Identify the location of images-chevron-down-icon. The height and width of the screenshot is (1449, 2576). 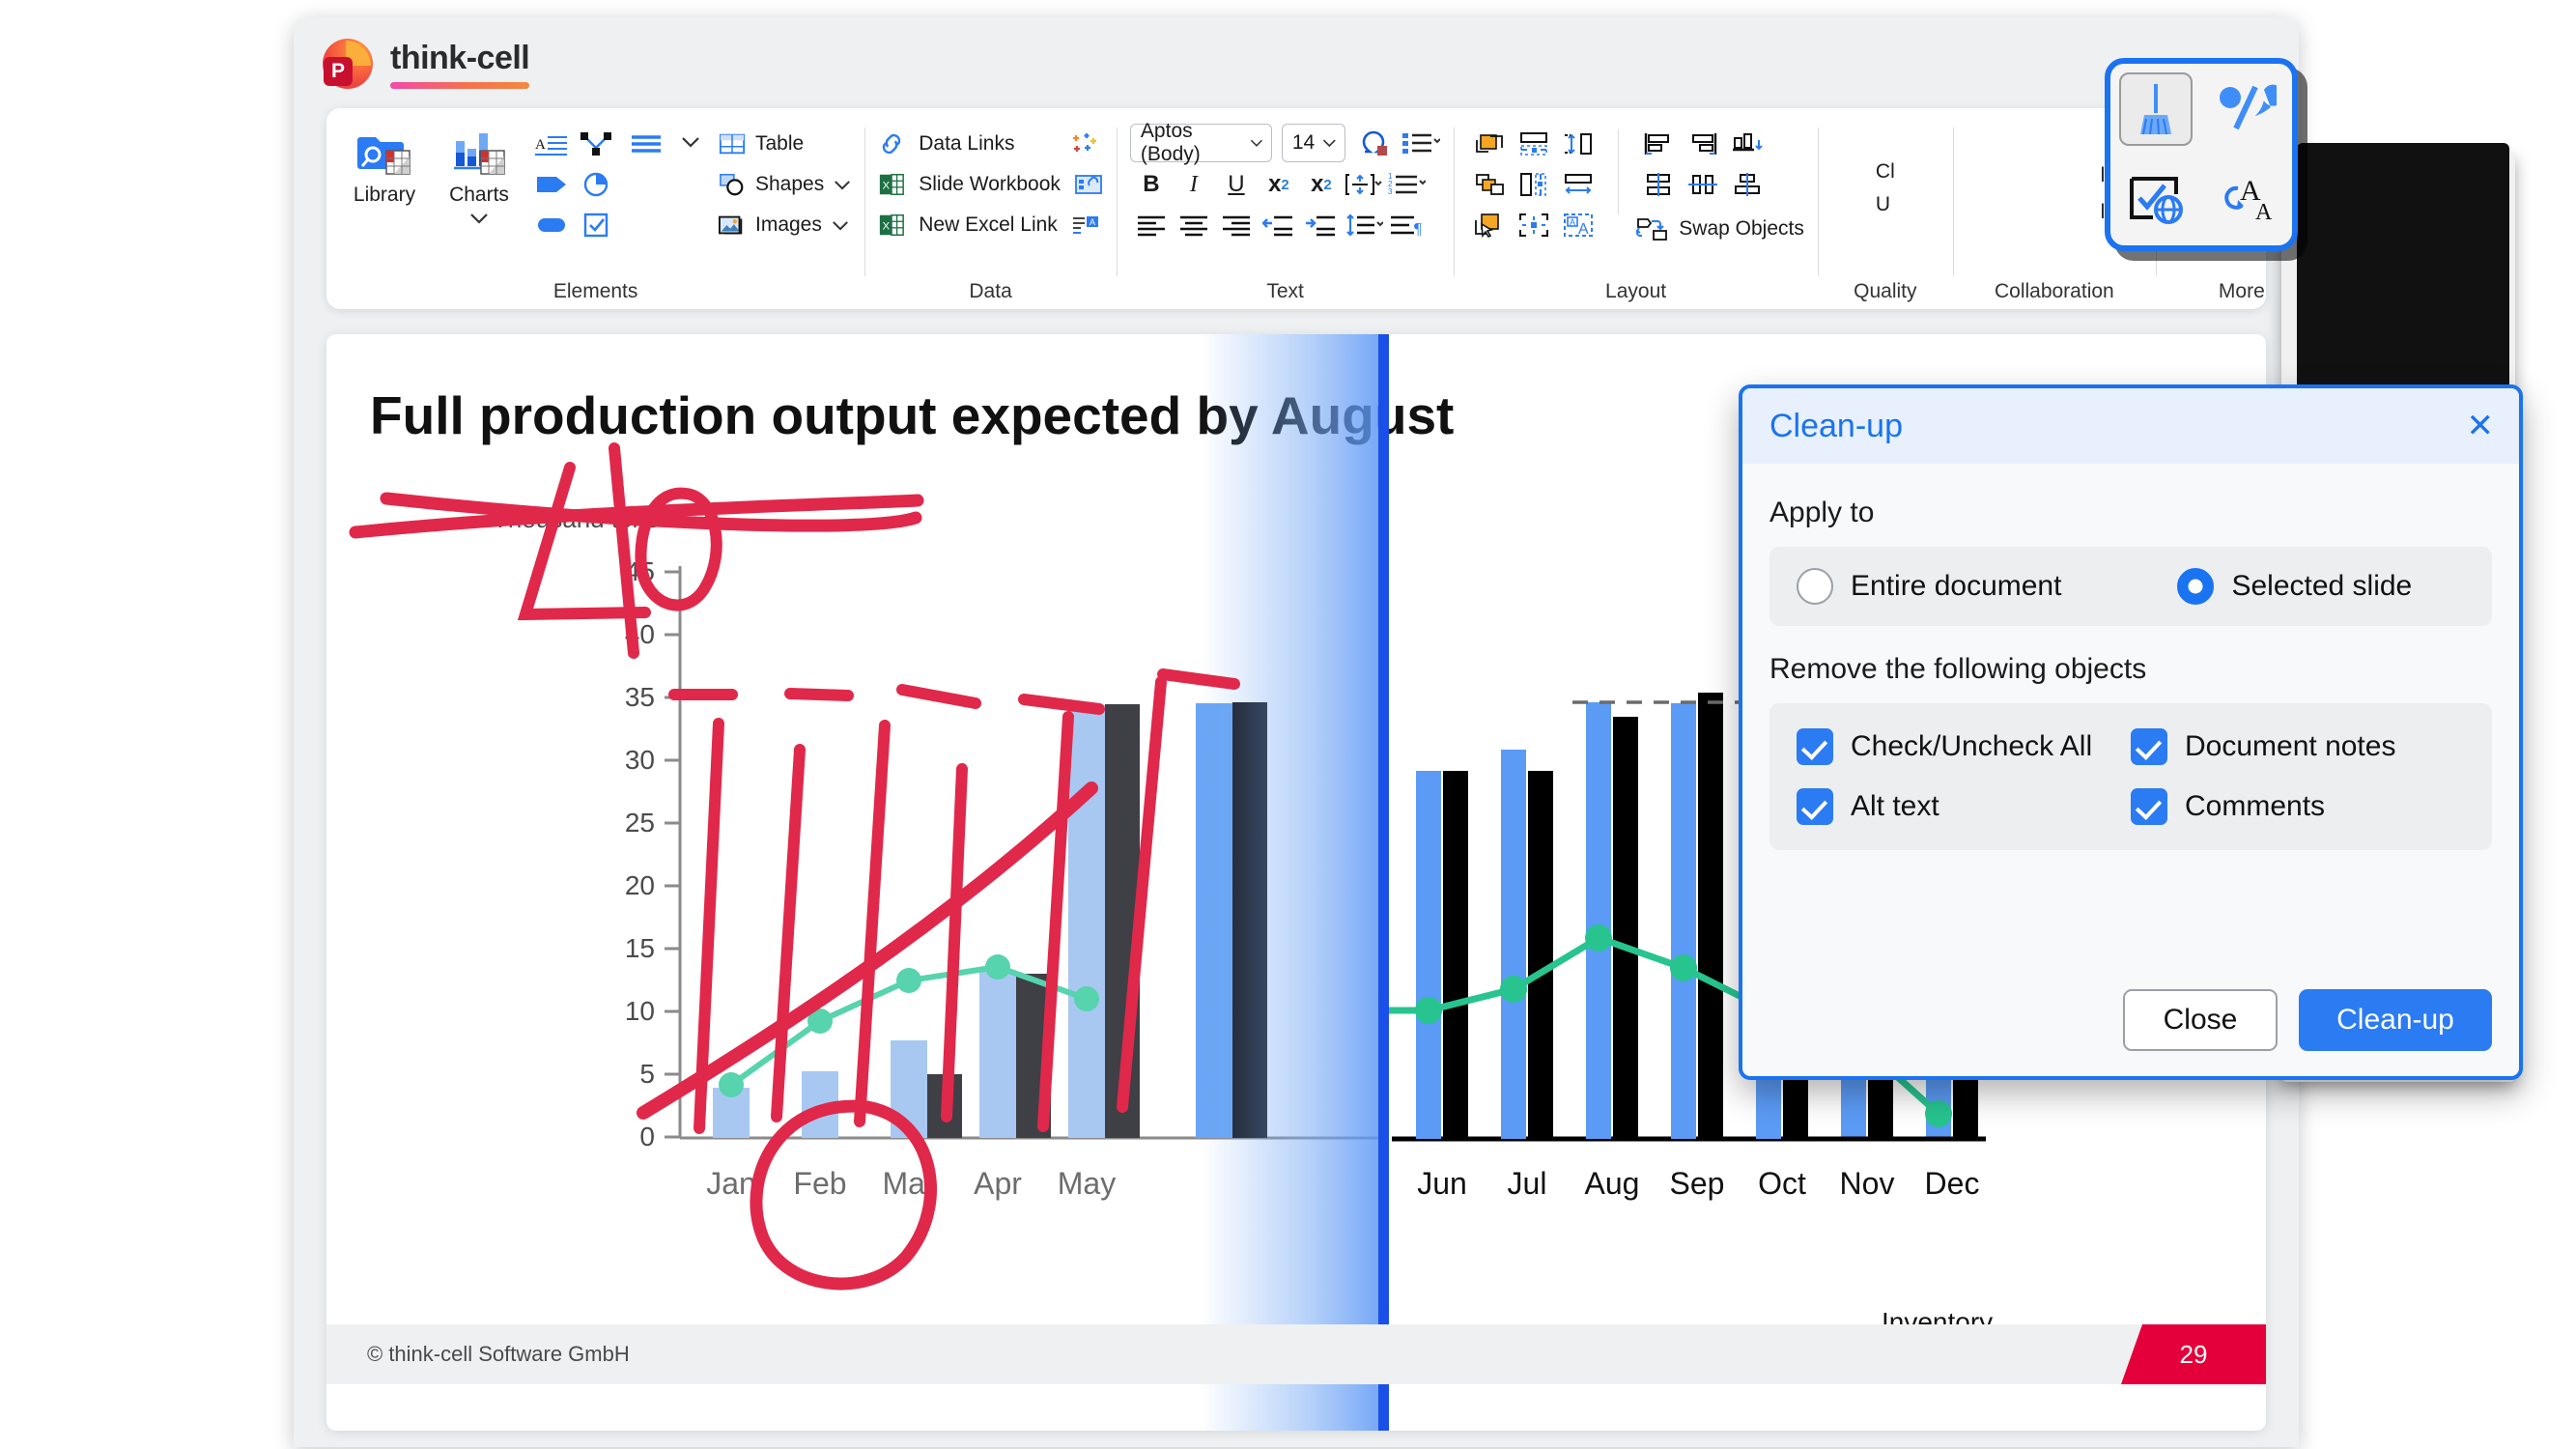
(840, 225).